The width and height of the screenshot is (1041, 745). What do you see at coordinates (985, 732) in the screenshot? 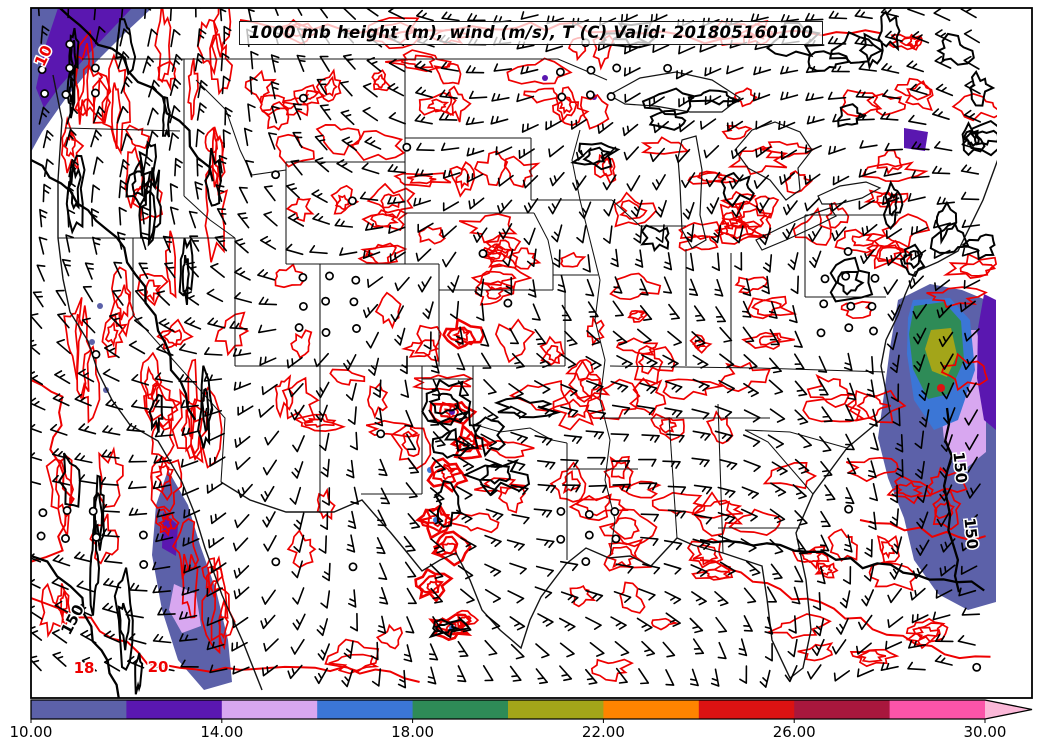
I see `colorbar-tick-label: 30.00` at bounding box center [985, 732].